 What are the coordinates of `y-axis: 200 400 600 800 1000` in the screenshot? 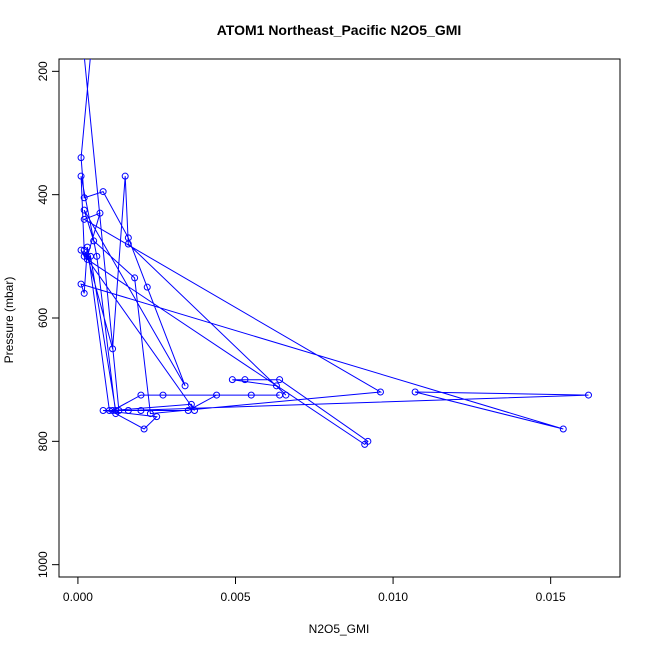 It's located at (47, 319).